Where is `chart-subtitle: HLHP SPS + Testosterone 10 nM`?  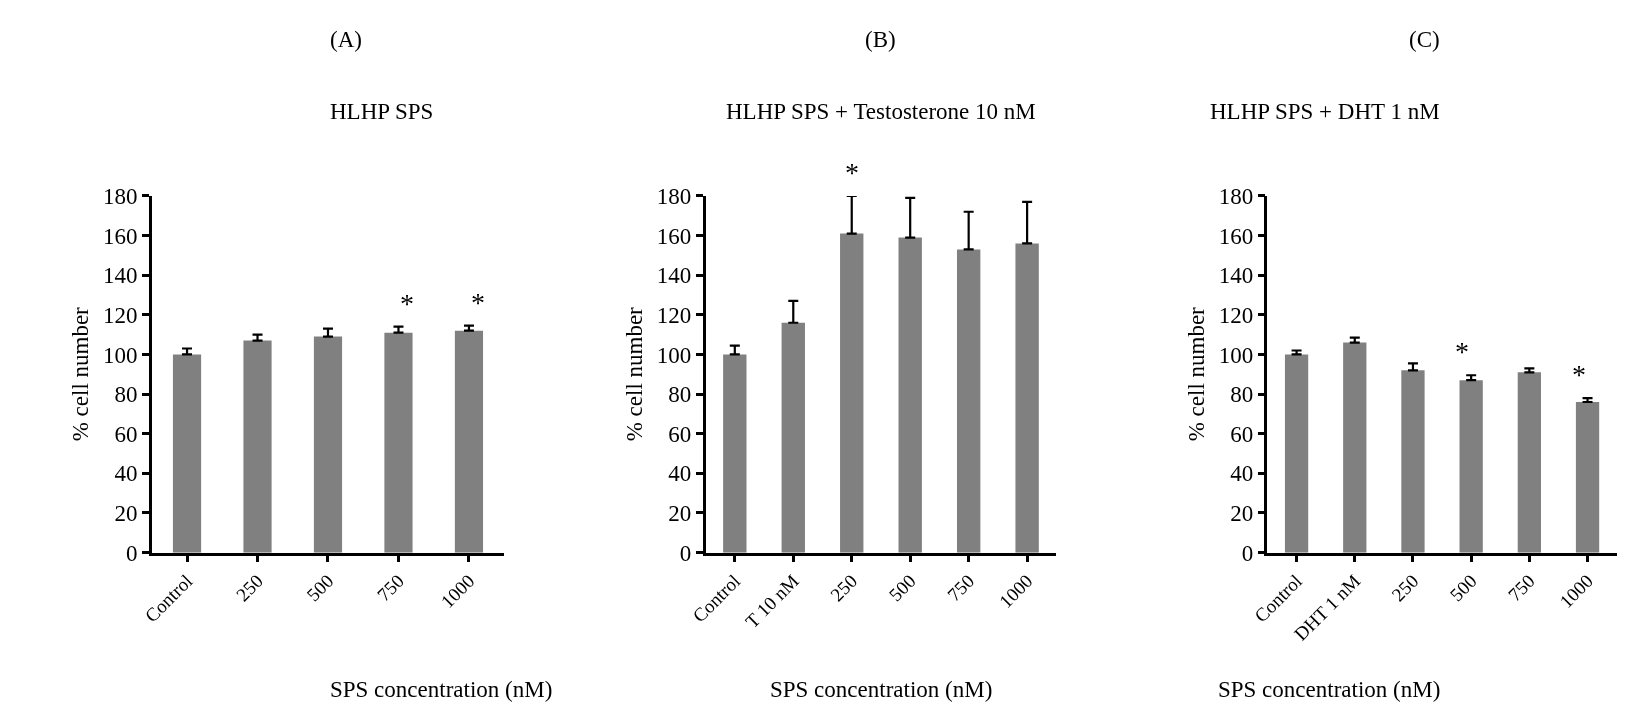 chart-subtitle: HLHP SPS + Testosterone 10 nM is located at coordinates (881, 111).